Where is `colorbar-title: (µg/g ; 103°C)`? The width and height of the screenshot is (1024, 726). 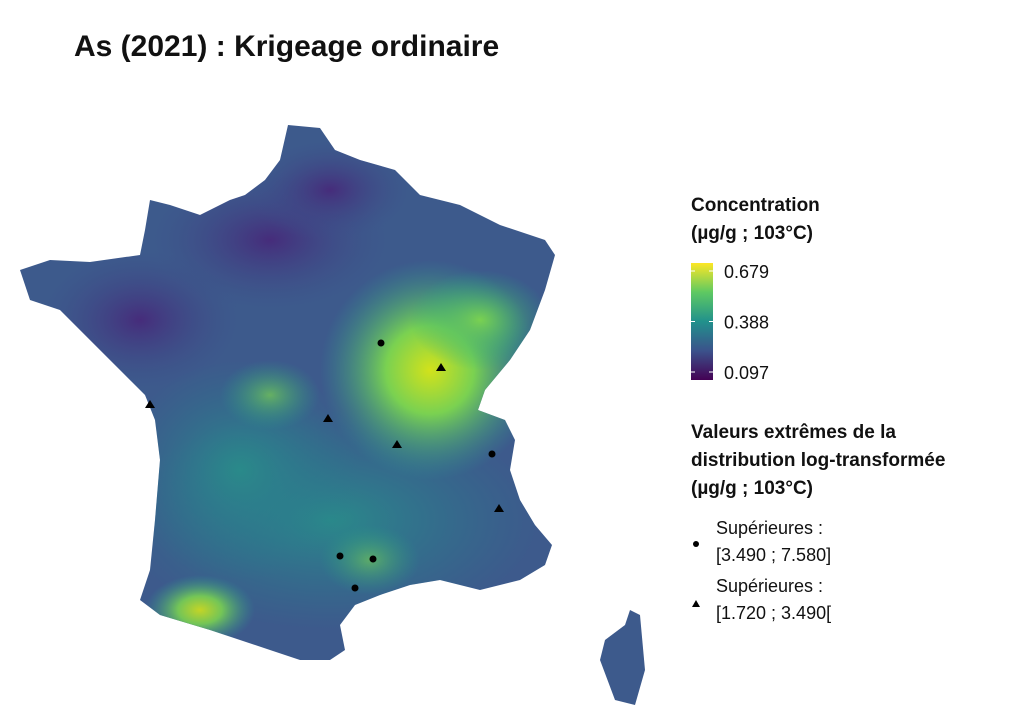 colorbar-title: (µg/g ; 103°C) is located at coordinates (752, 233).